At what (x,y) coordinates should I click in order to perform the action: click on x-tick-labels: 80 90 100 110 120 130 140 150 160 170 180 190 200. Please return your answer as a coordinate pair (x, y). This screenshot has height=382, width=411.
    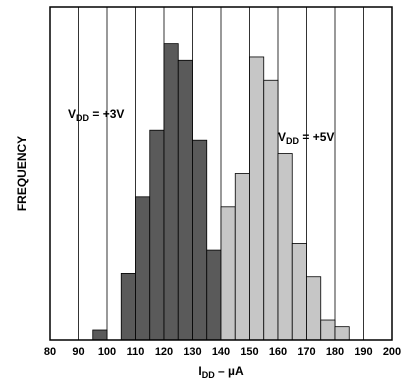
    Looking at the image, I should click on (222, 352).